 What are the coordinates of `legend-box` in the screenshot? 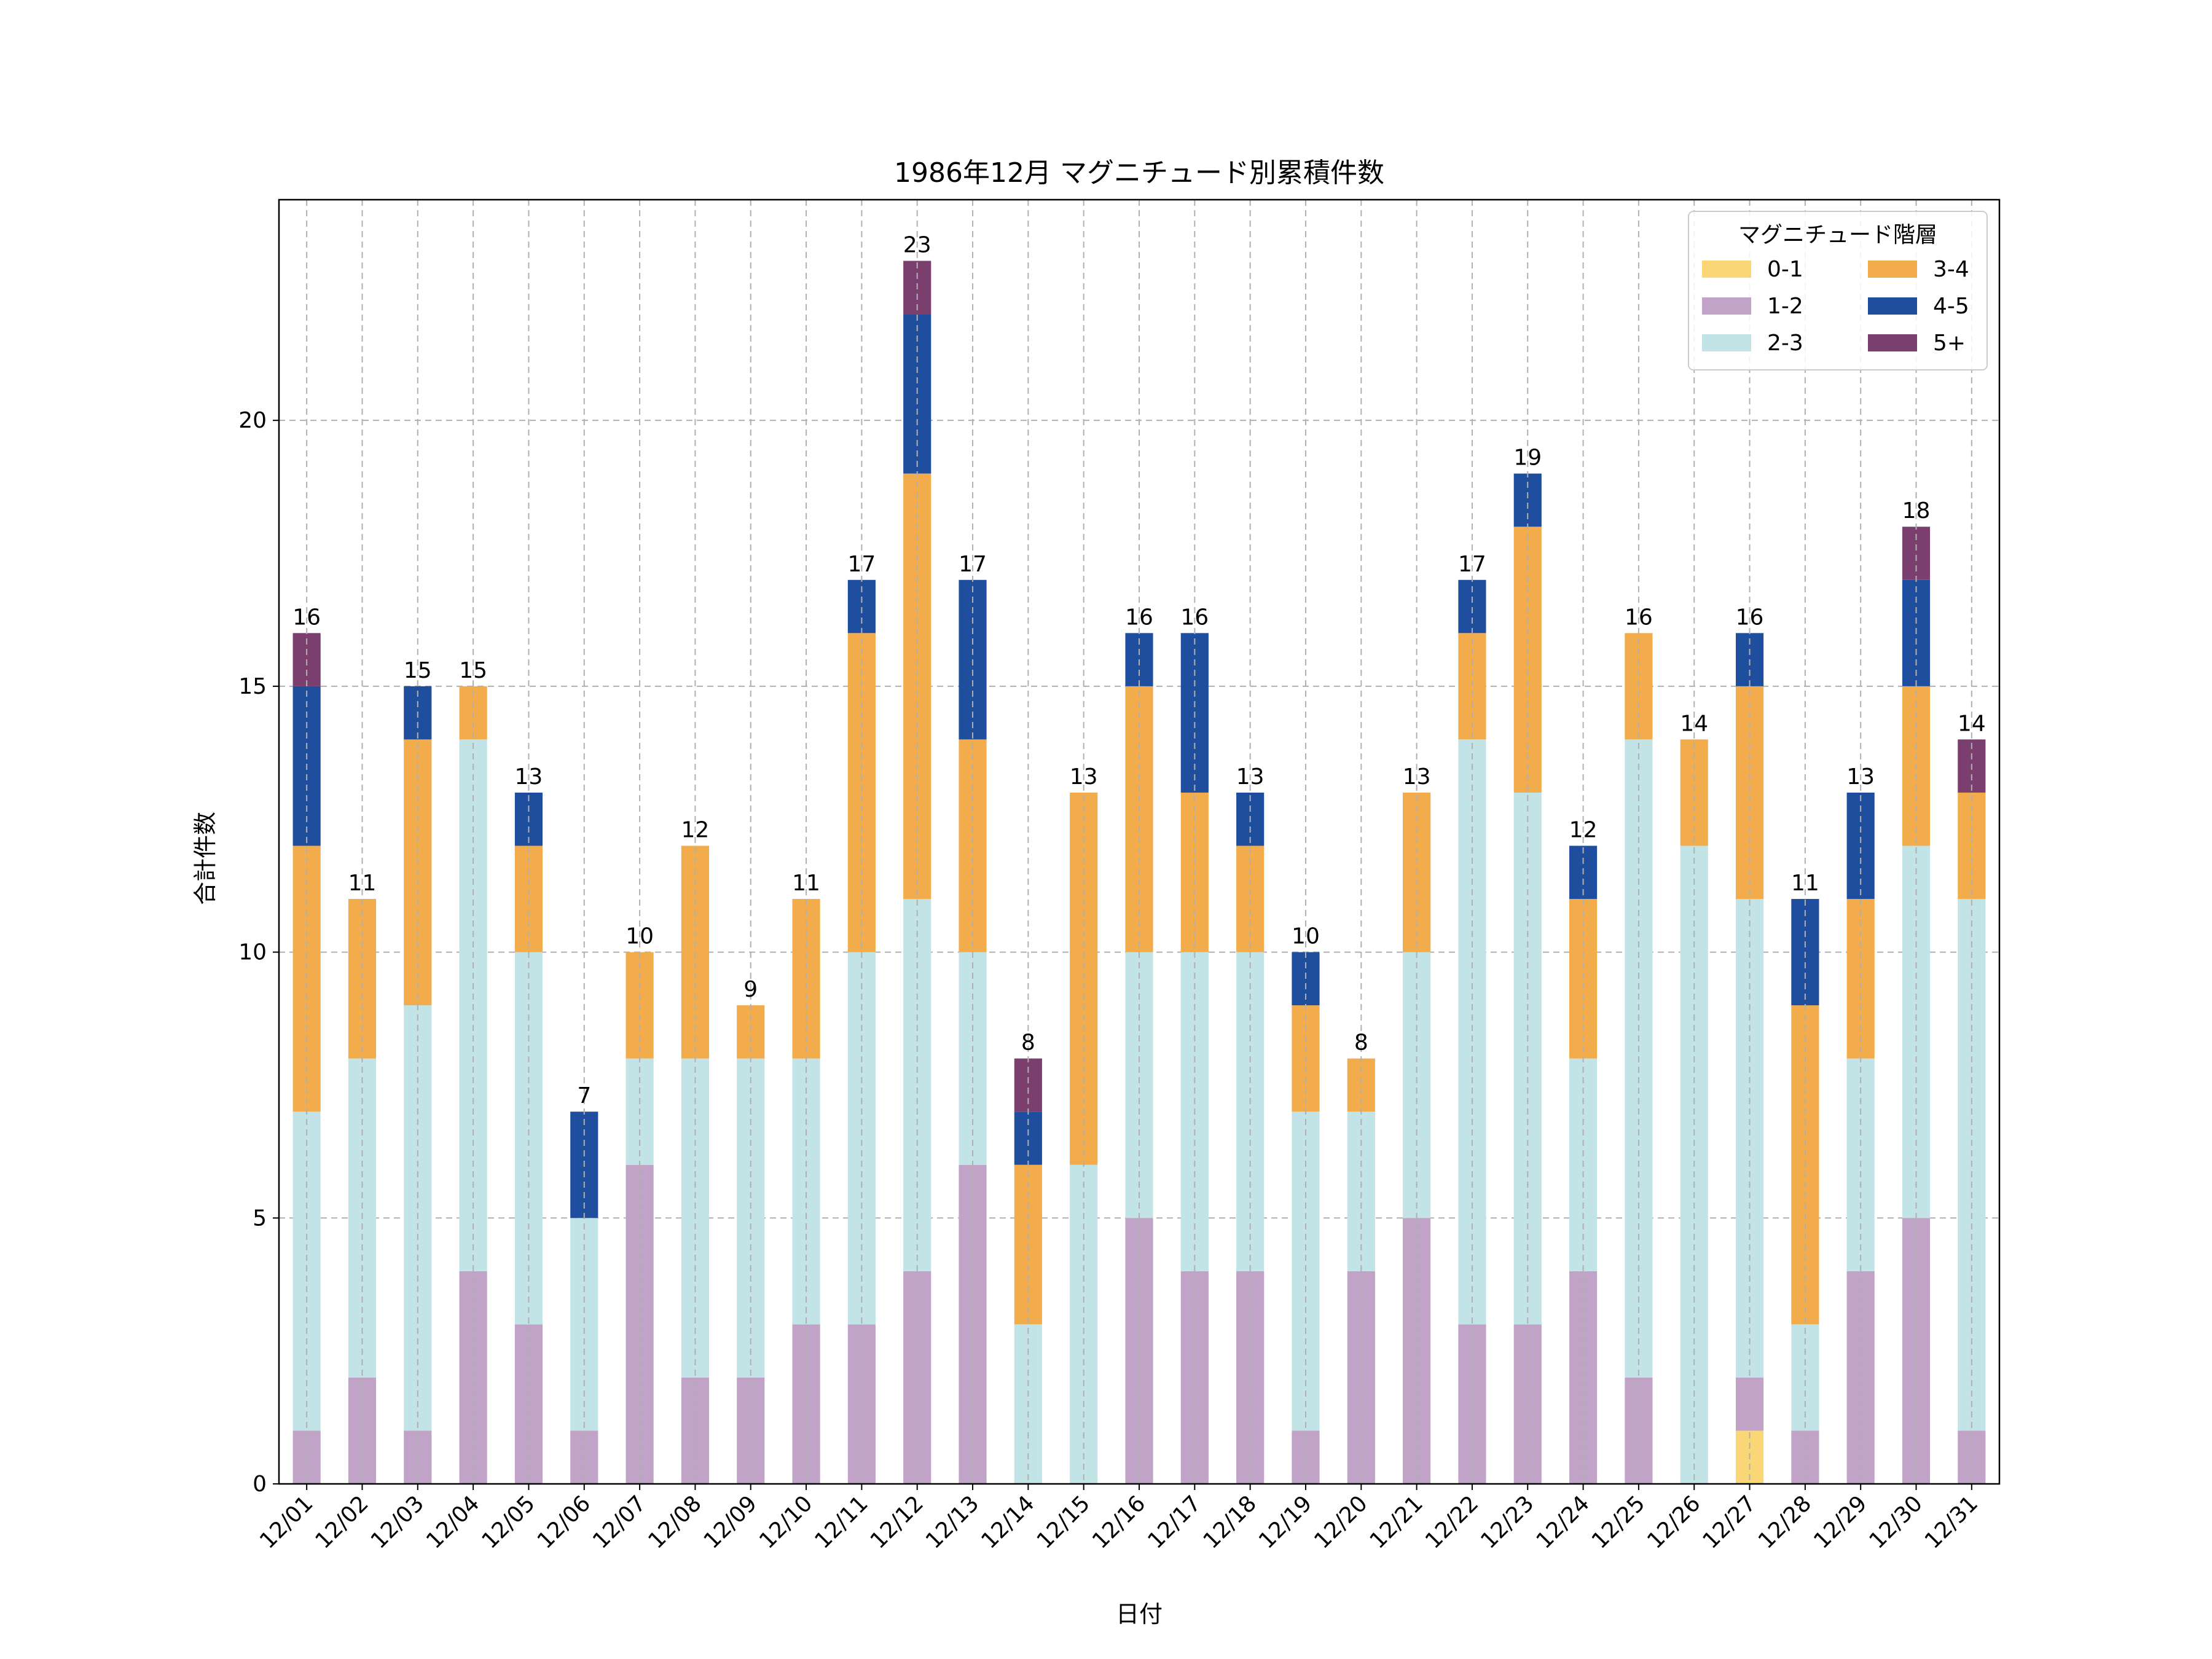 It's located at (1838, 291).